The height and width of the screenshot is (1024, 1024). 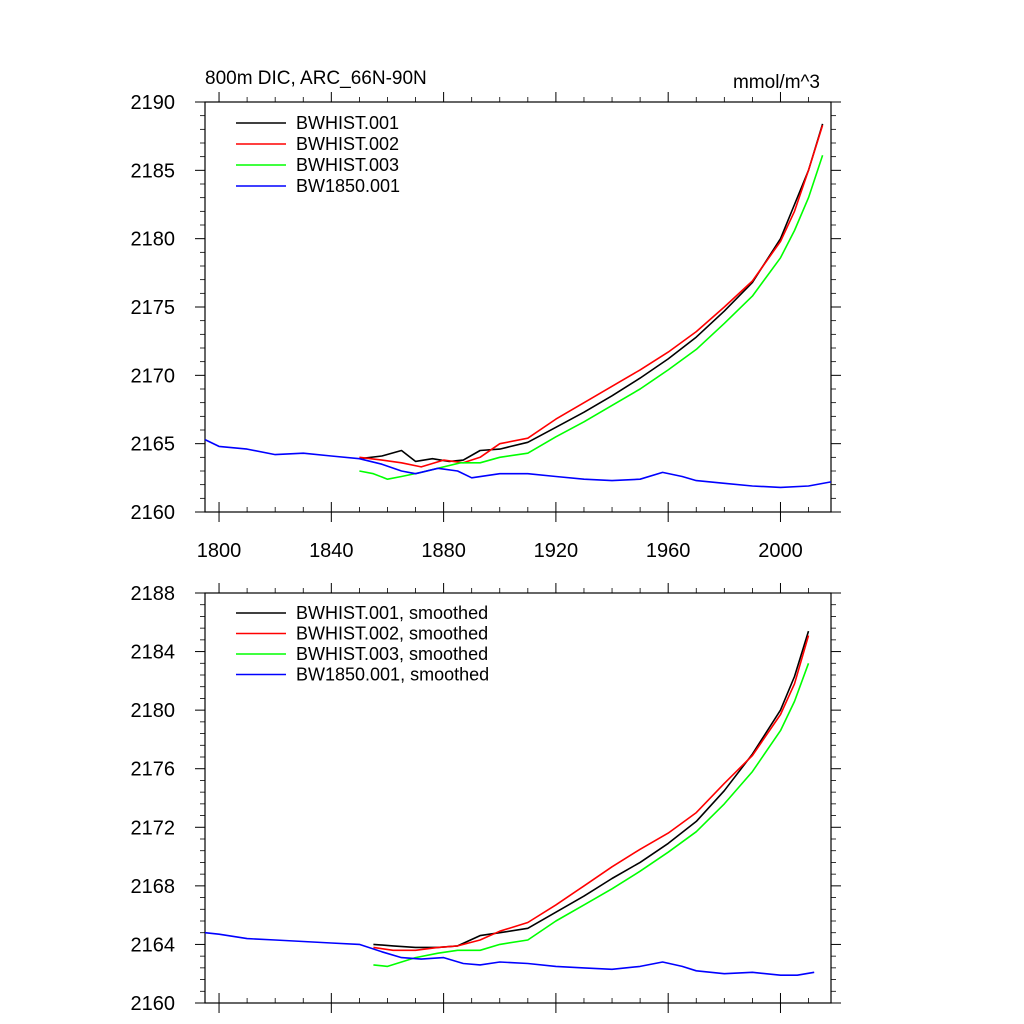 What do you see at coordinates (347, 123) in the screenshot?
I see `legend-label: BWHIST.001` at bounding box center [347, 123].